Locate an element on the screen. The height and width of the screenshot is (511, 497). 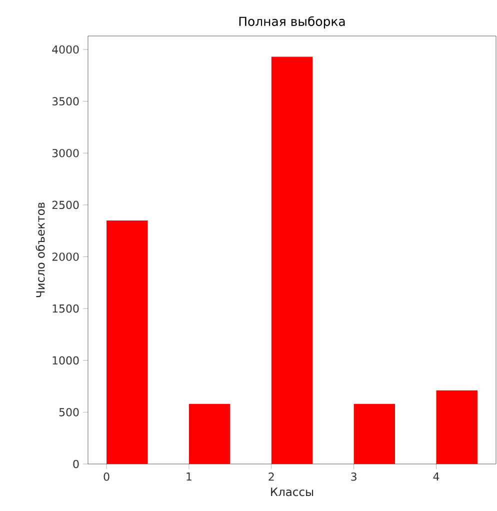
y-tick-label: 2500 is located at coordinates (65, 205).